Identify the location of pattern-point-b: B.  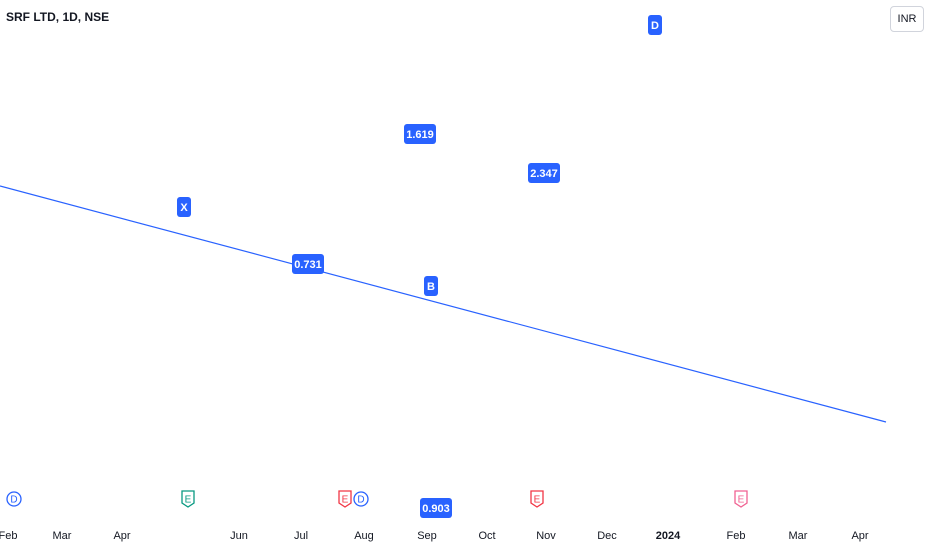
(431, 286).